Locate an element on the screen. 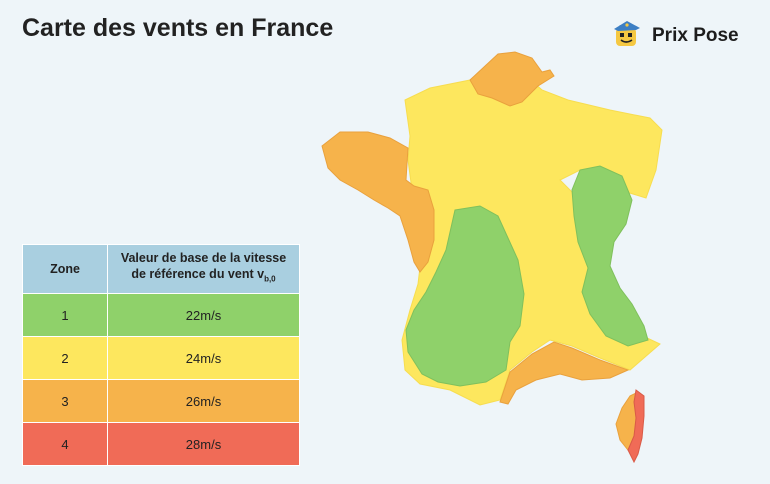  zone-3-south is located at coordinates (564, 373).